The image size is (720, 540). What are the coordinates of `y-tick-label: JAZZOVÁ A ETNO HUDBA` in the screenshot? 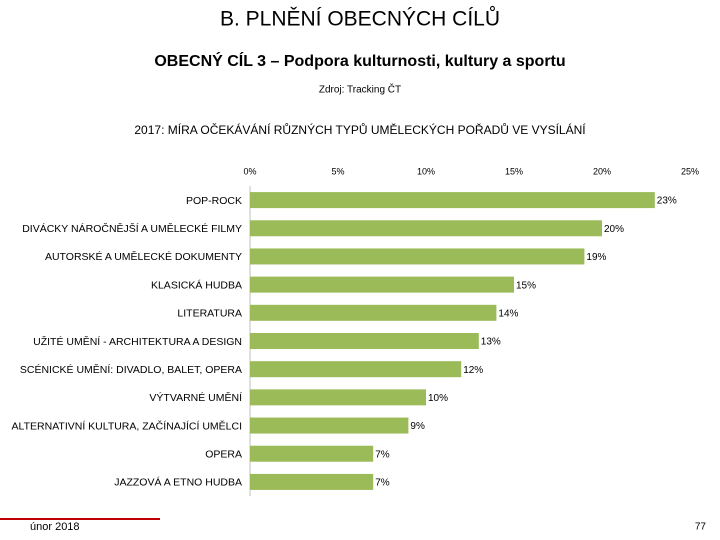 It's located at (178, 482).